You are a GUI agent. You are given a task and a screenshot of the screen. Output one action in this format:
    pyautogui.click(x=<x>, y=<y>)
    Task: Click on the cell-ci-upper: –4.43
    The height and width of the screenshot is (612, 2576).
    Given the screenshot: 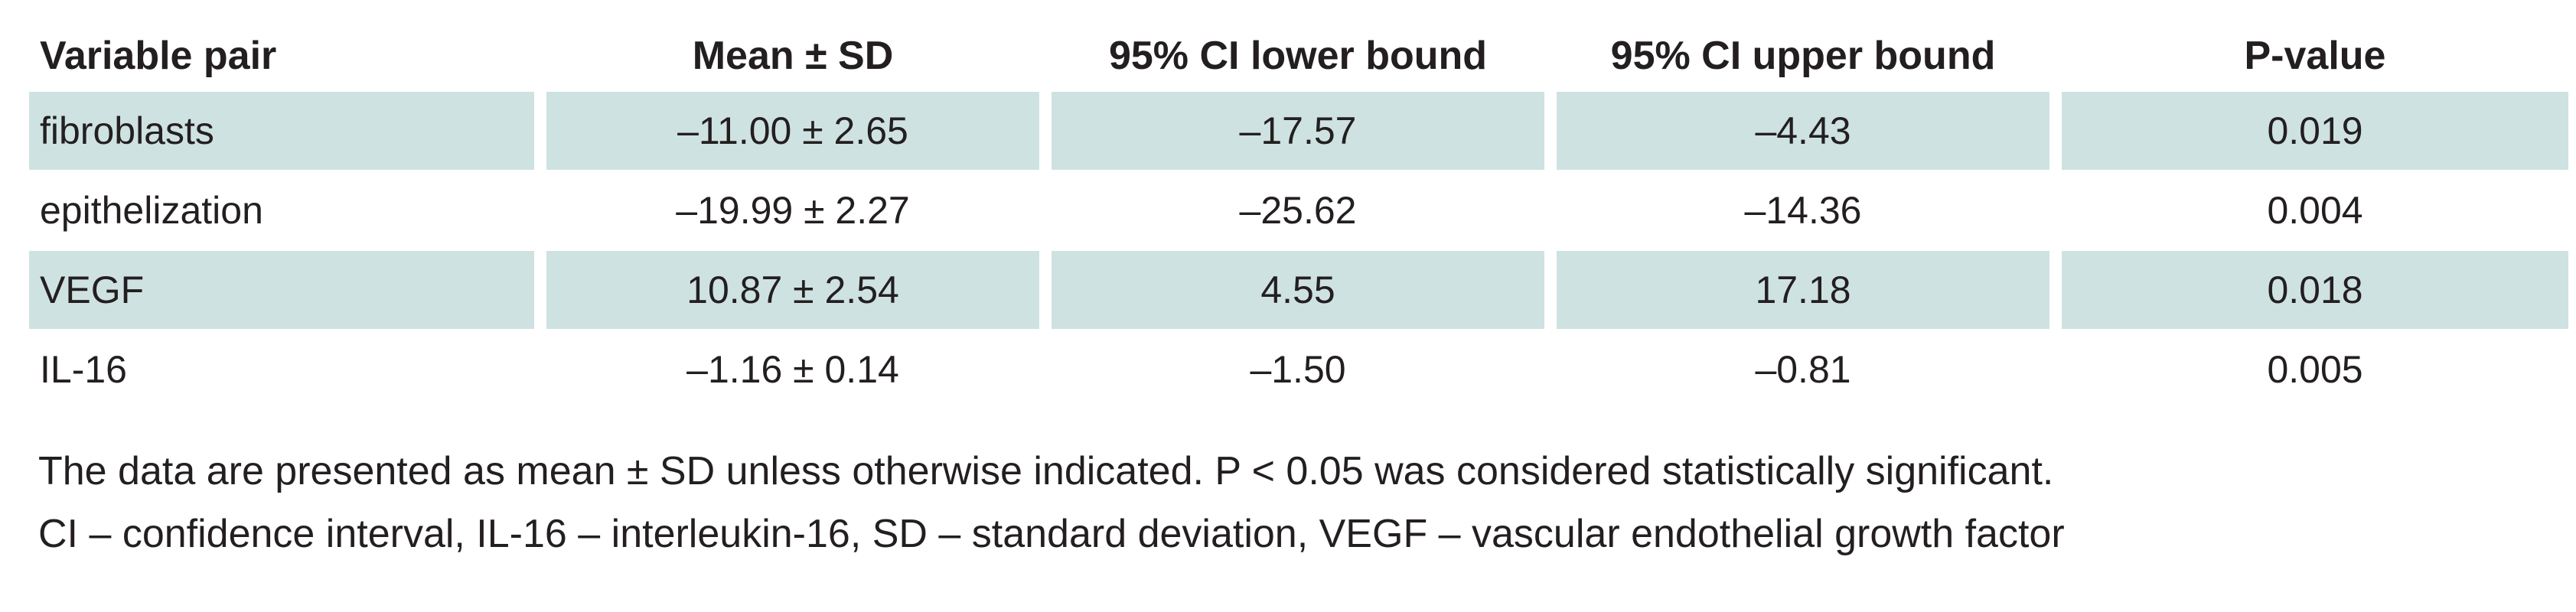 What is the action you would take?
    pyautogui.click(x=1803, y=131)
    